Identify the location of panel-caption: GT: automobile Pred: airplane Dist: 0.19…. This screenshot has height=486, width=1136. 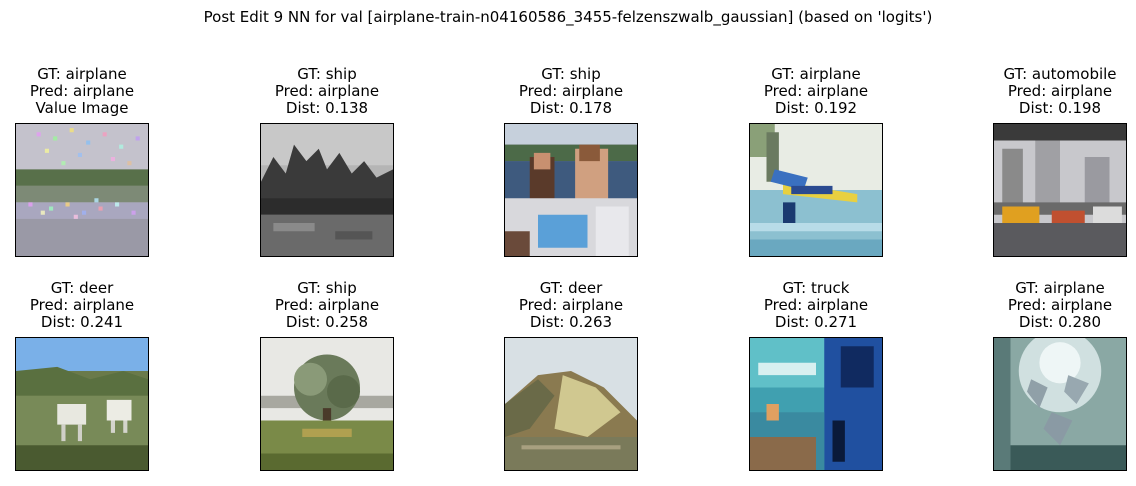
(1044, 91).